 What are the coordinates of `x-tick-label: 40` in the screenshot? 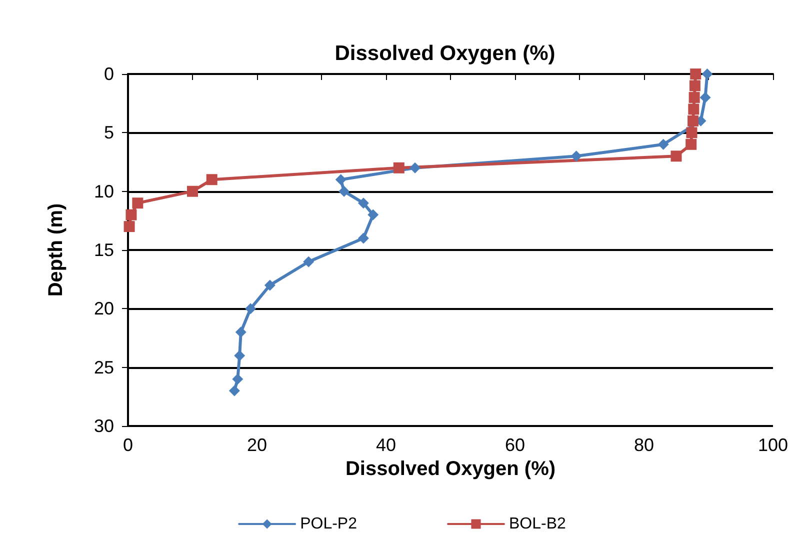 It's located at (386, 445).